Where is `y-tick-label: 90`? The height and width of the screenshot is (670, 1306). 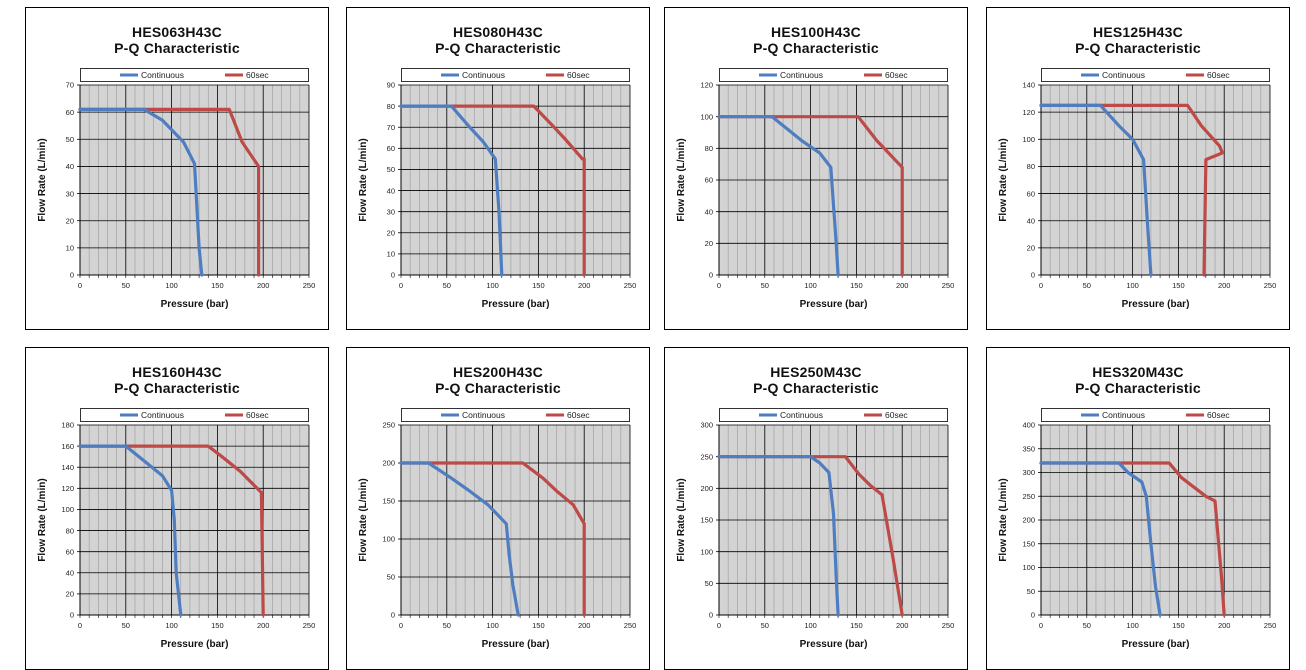 y-tick-label: 90 is located at coordinates (391, 85).